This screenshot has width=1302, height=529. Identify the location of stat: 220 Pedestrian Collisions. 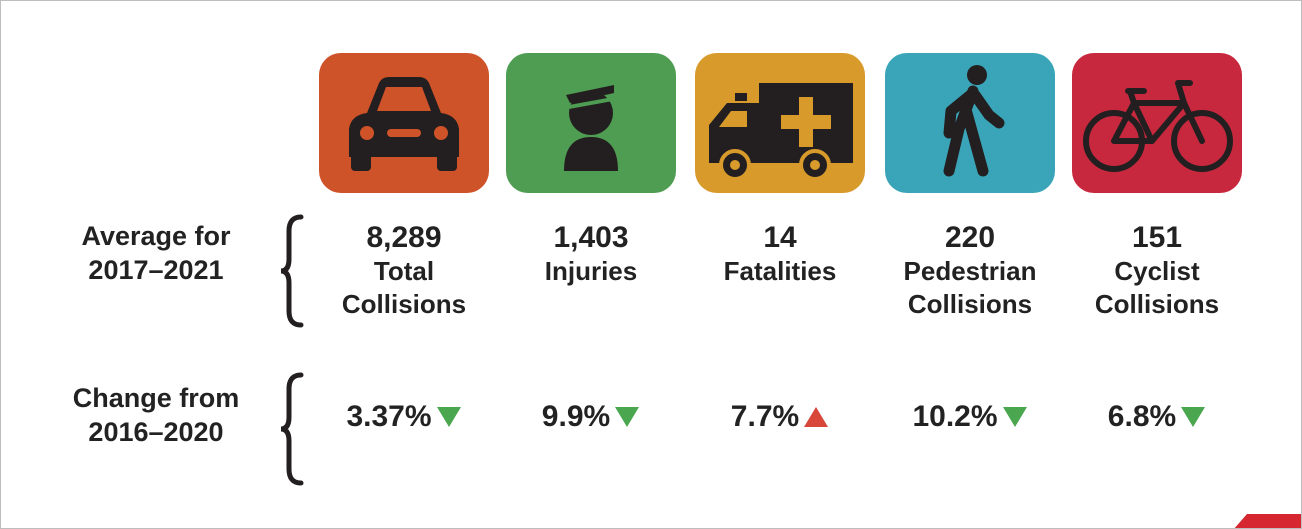
(970, 271).